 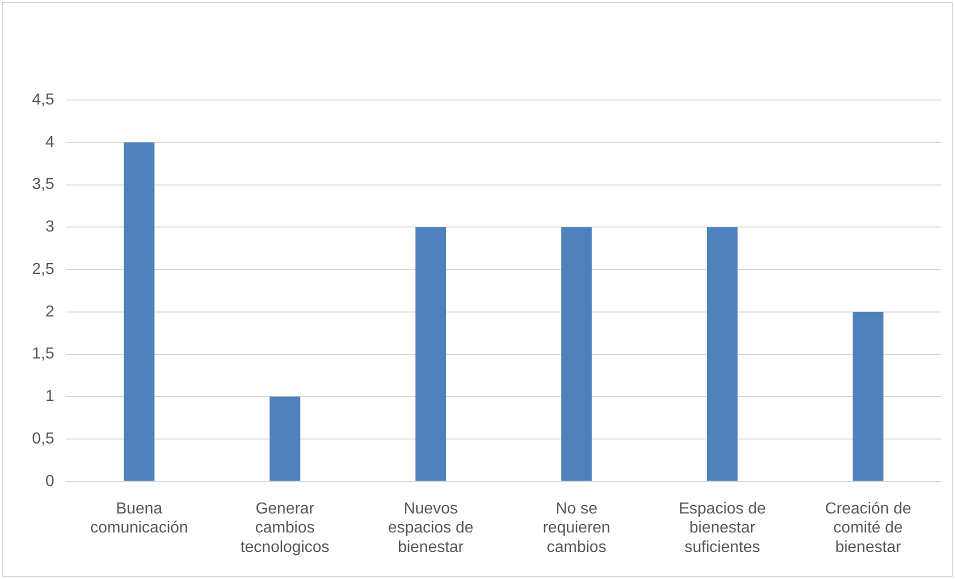 What do you see at coordinates (576, 528) in the screenshot?
I see `x-tick-label: No se requieren cambios` at bounding box center [576, 528].